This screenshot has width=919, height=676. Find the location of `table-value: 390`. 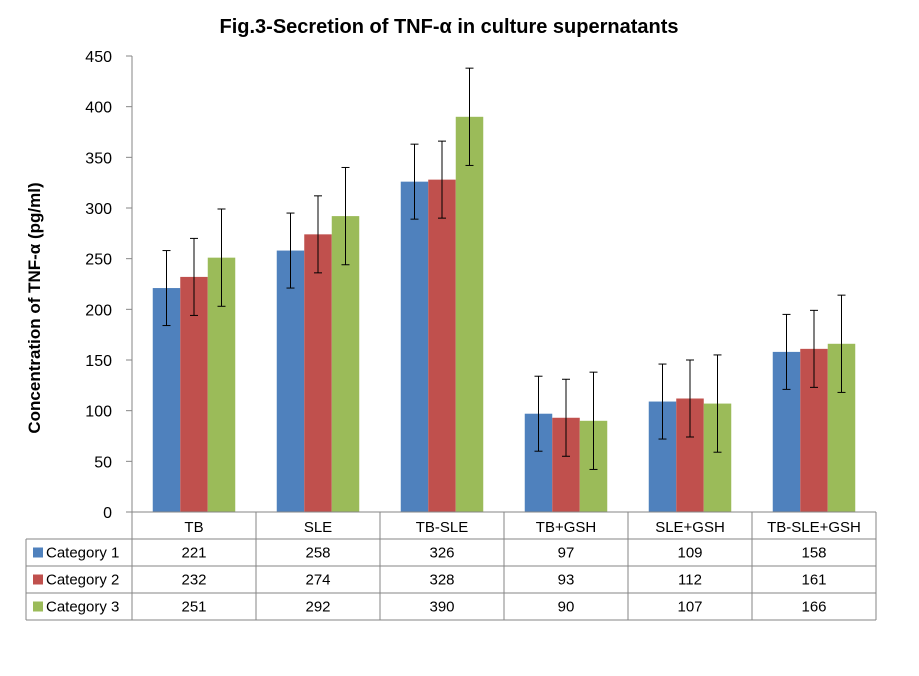

table-value: 390 is located at coordinates (441, 607).